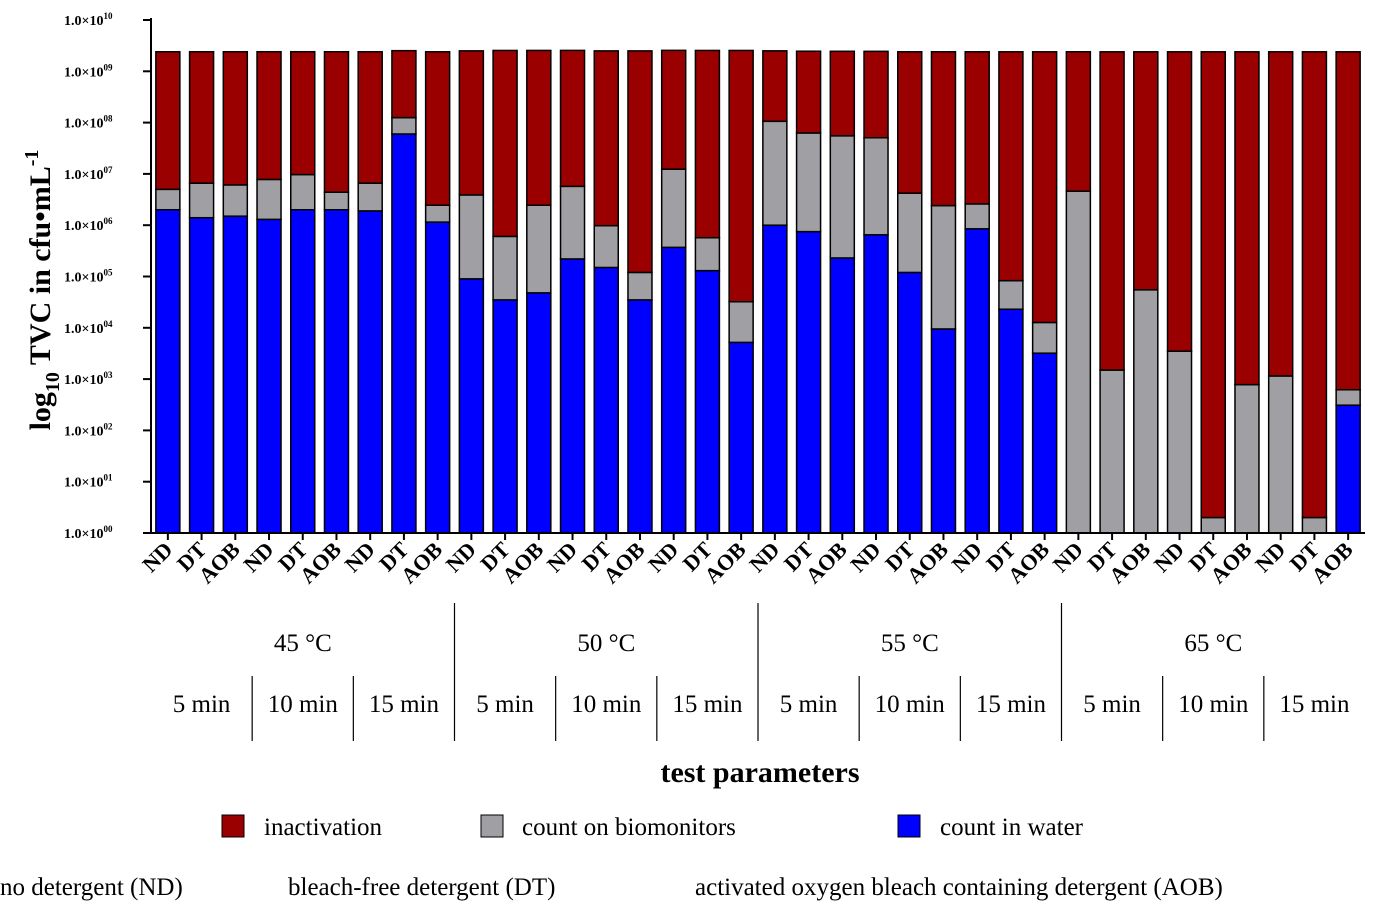 Image resolution: width=1378 pixels, height=910 pixels. I want to click on legend-swatch-biomonitors, so click(492, 826).